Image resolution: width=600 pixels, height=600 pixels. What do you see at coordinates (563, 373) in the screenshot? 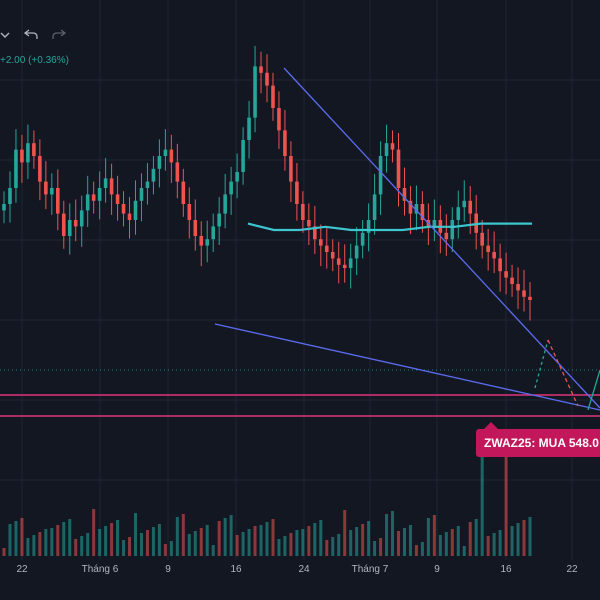
I see `projection-down-path` at bounding box center [563, 373].